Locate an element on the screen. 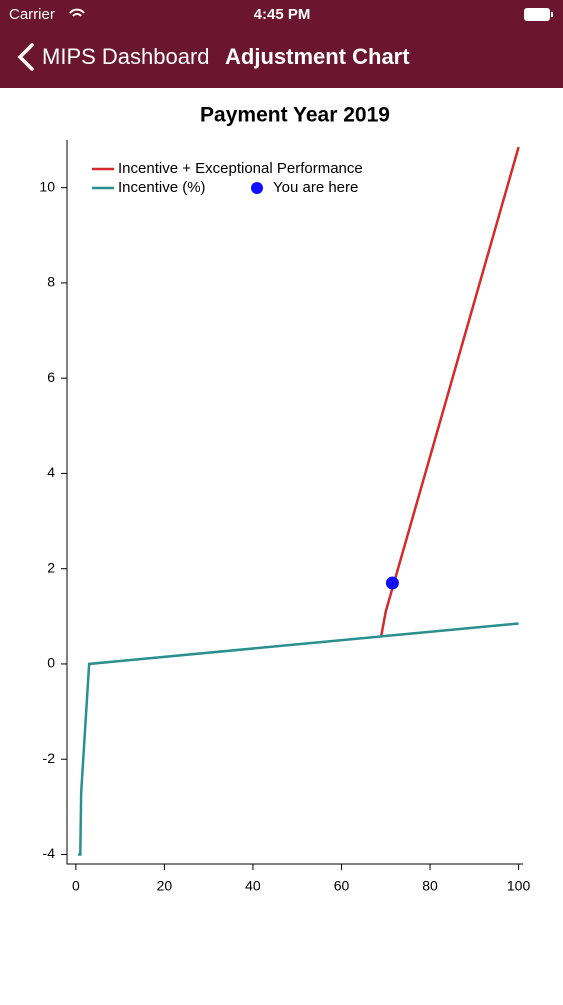  y-tick-label: 10 is located at coordinates (47, 186).